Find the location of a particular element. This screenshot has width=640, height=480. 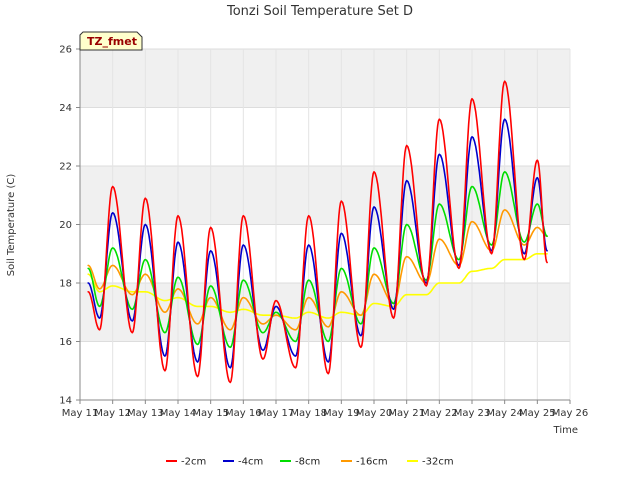

legend-label: -32cm is located at coordinates (438, 462).